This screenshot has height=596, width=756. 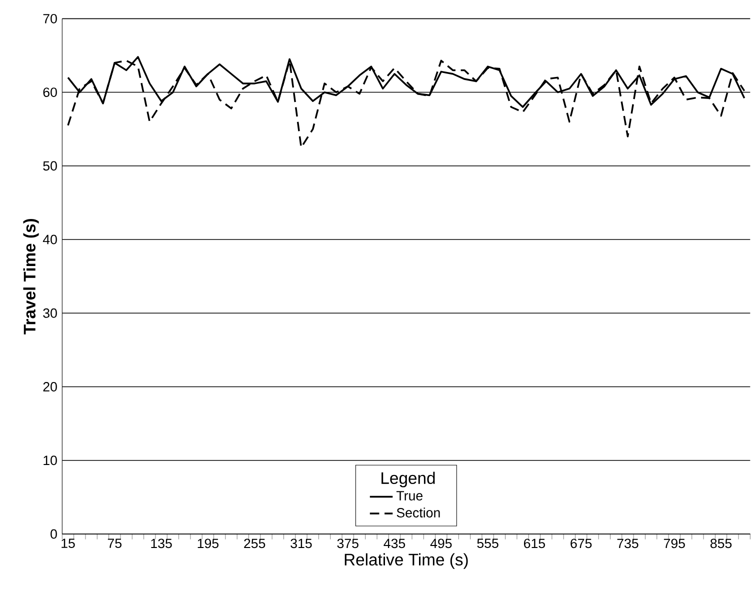 I want to click on x-tick-label: 315, so click(x=301, y=543).